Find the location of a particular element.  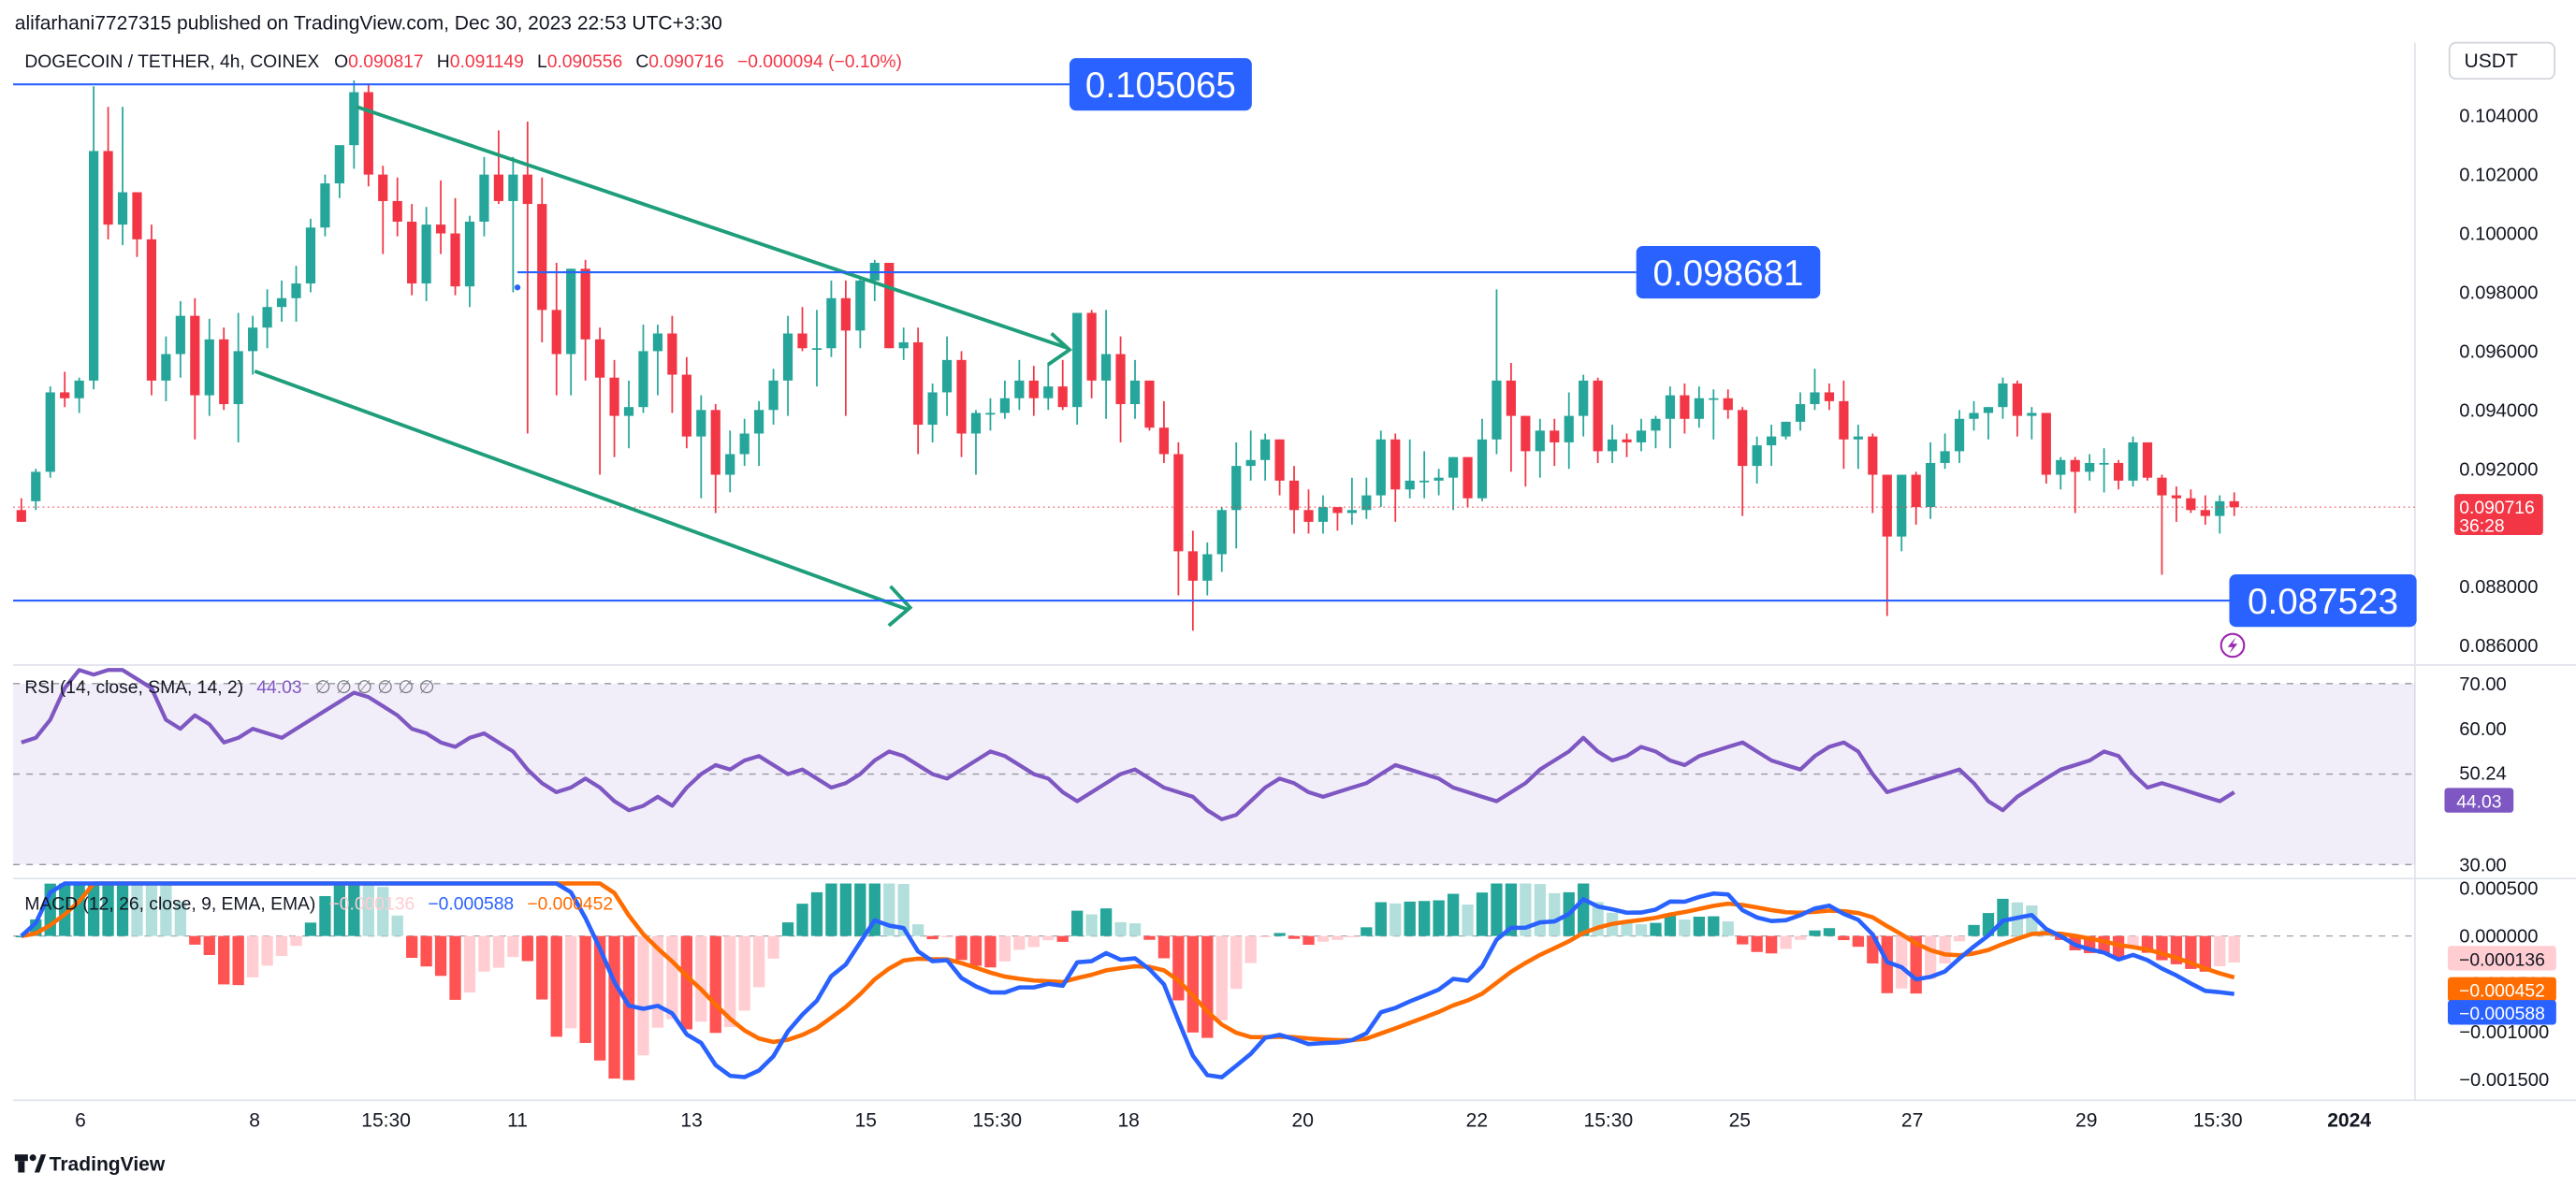

rsi-title: RSI (14, close, SMA, 14, 2) is located at coordinates (133, 688).